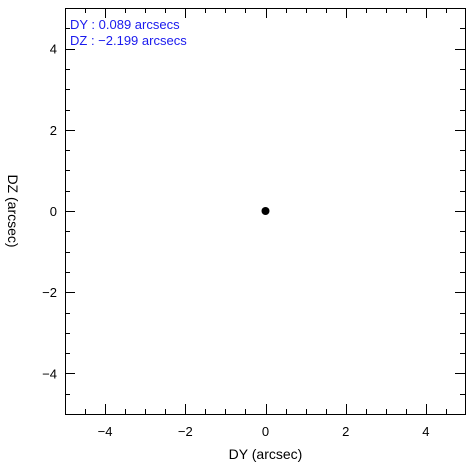 The height and width of the screenshot is (474, 466). I want to click on y-tick-label: 4, so click(53, 49).